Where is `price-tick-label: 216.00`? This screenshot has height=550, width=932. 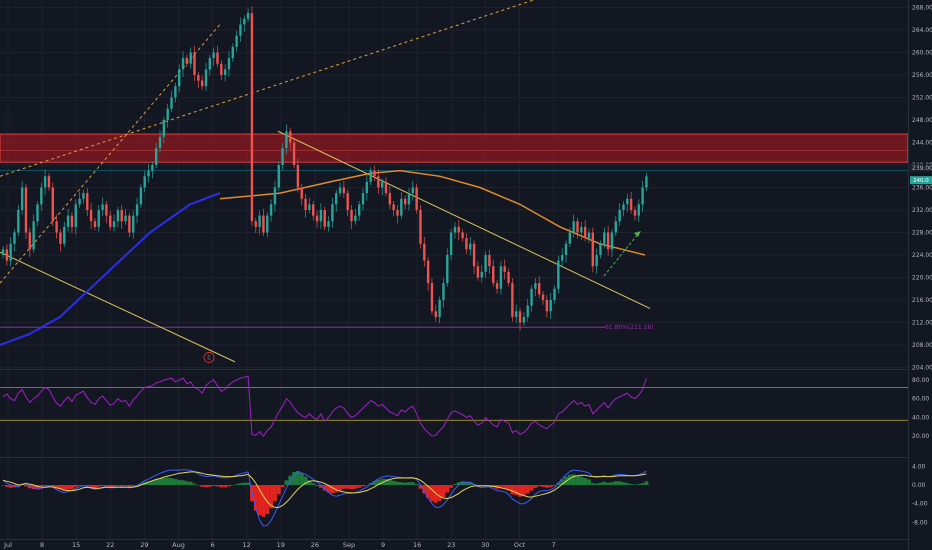
price-tick-label: 216.00 is located at coordinates (922, 300).